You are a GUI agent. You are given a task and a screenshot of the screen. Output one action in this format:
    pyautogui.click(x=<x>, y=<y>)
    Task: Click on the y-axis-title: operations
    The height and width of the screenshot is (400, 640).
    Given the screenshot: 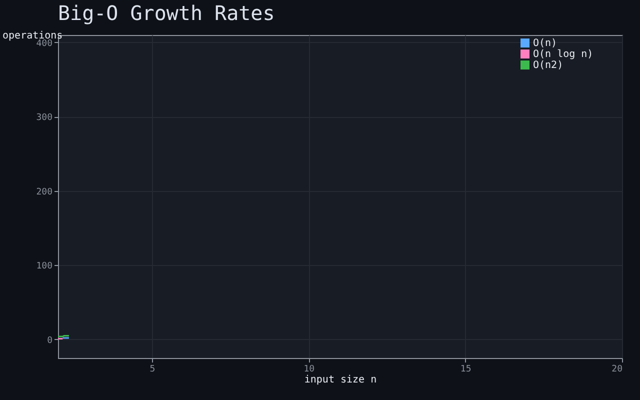 What is the action you would take?
    pyautogui.click(x=32, y=36)
    